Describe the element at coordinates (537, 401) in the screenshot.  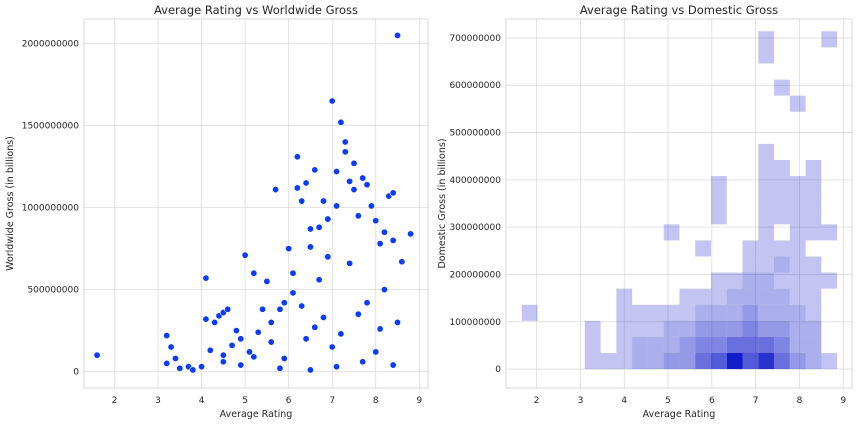
I see `x-tick-label: 2` at that location.